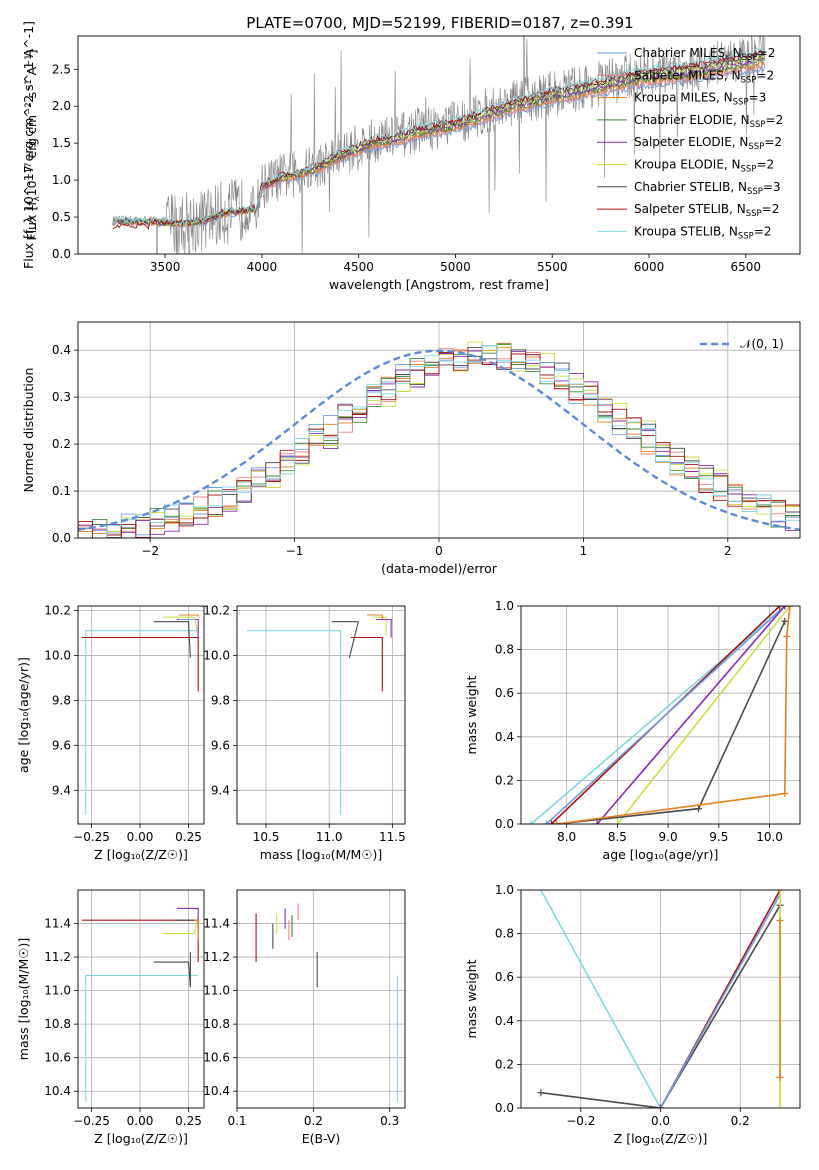 This screenshot has height=1170, width=819. Describe the element at coordinates (552, 267) in the screenshot. I see `x-tick-label: 5500` at that location.